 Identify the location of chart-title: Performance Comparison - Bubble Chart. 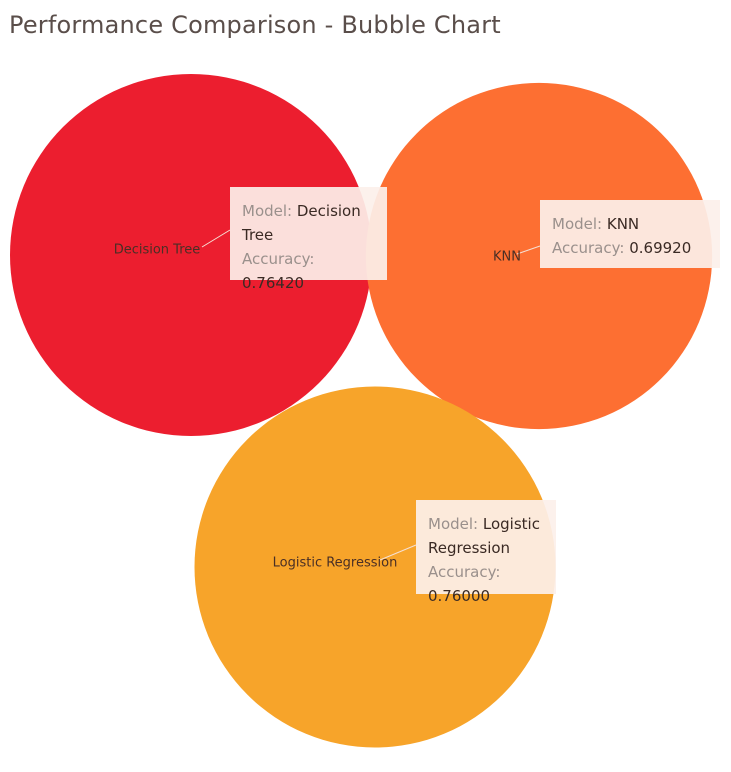
(255, 25).